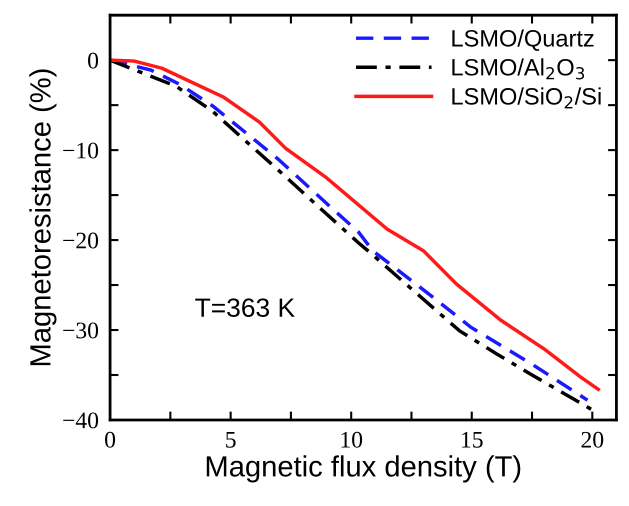 This screenshot has height=506, width=629. Describe the element at coordinates (523, 40) in the screenshot. I see `legend-label: LSMO/Quartz` at that location.